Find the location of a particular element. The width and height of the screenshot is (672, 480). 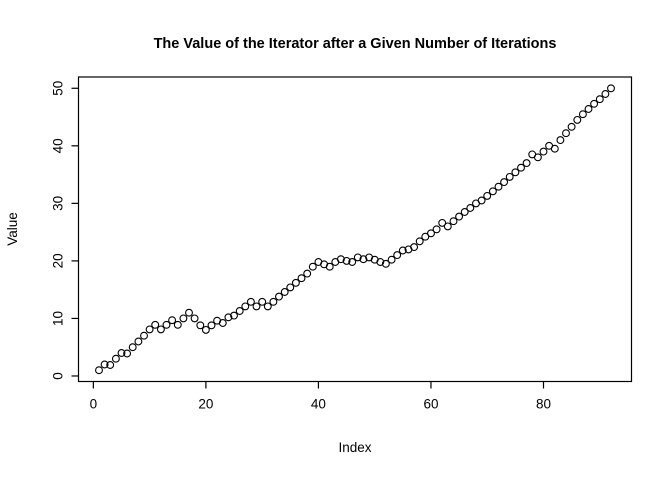

x-tick-label: 20 is located at coordinates (205, 404).